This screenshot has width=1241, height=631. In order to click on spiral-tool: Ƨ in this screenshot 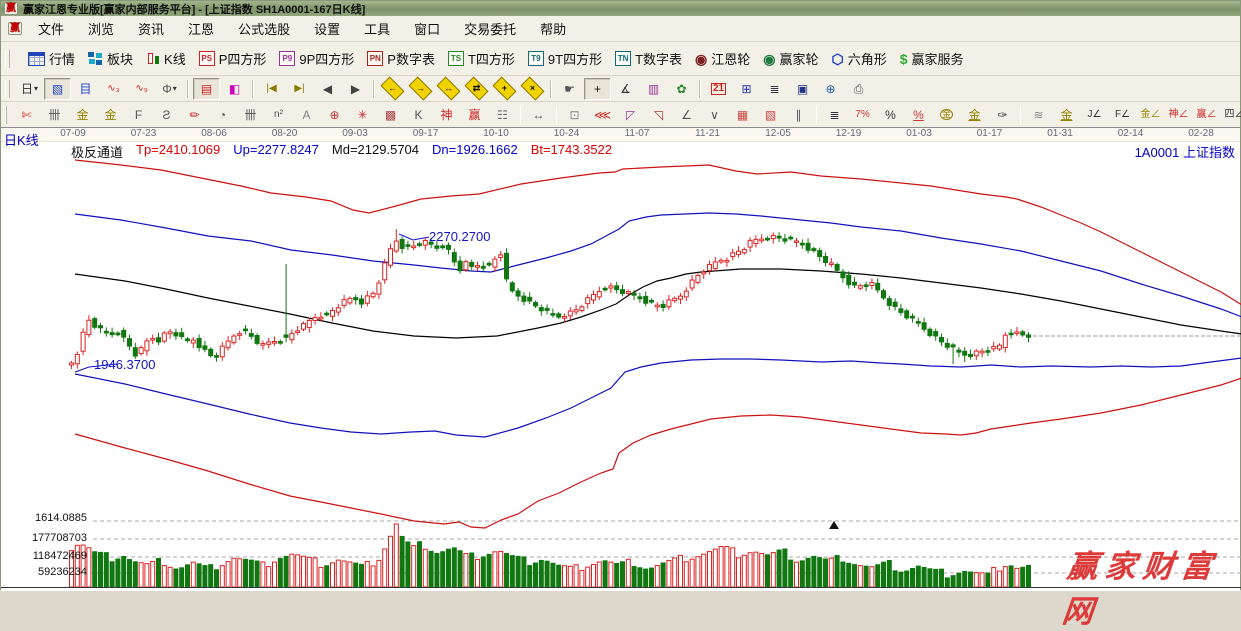, I will do `click(166, 115)`.